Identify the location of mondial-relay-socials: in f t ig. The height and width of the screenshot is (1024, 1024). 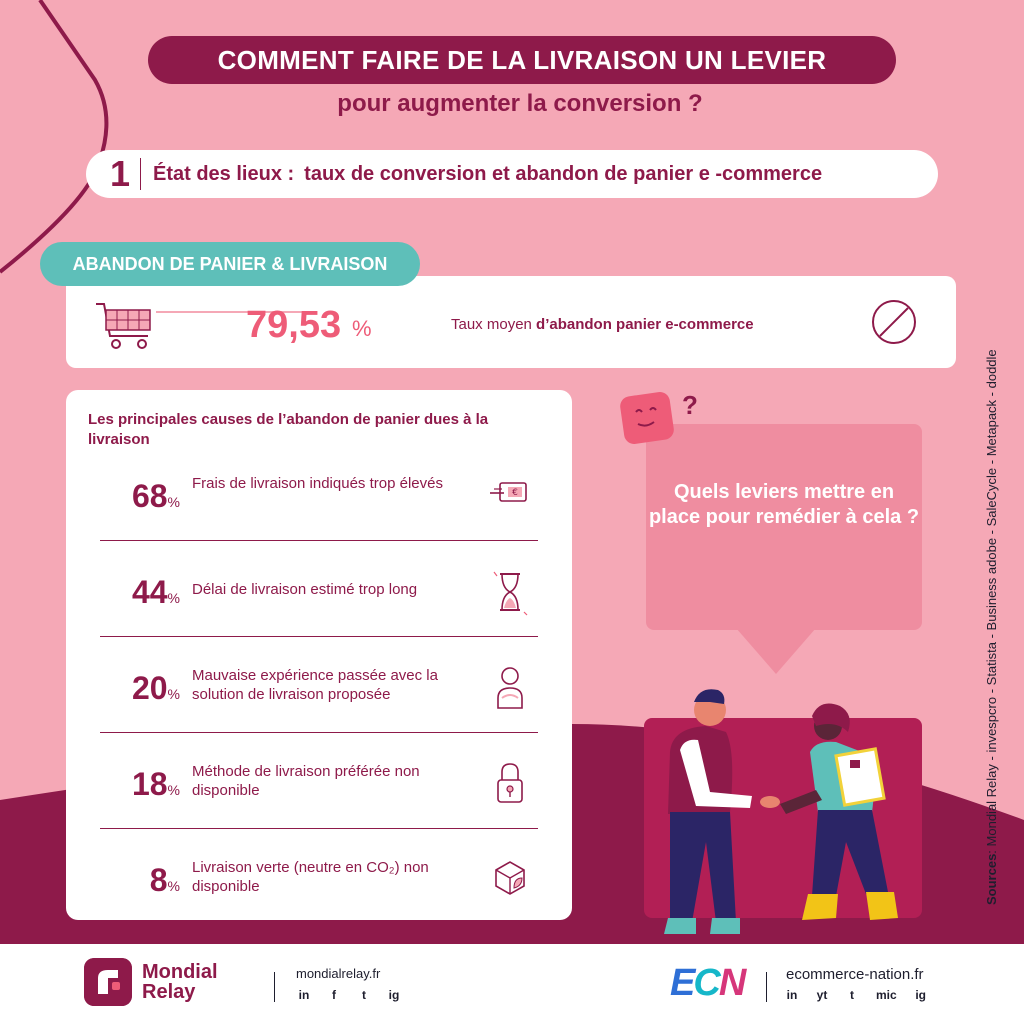
(349, 995).